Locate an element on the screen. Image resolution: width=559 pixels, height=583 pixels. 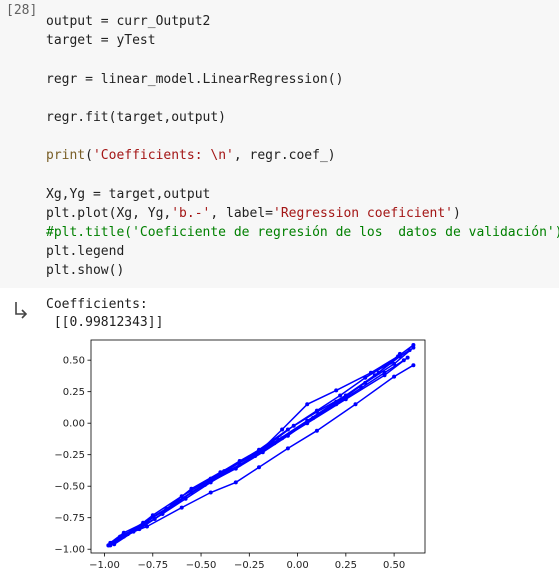
code-token: ) is located at coordinates (457, 213).